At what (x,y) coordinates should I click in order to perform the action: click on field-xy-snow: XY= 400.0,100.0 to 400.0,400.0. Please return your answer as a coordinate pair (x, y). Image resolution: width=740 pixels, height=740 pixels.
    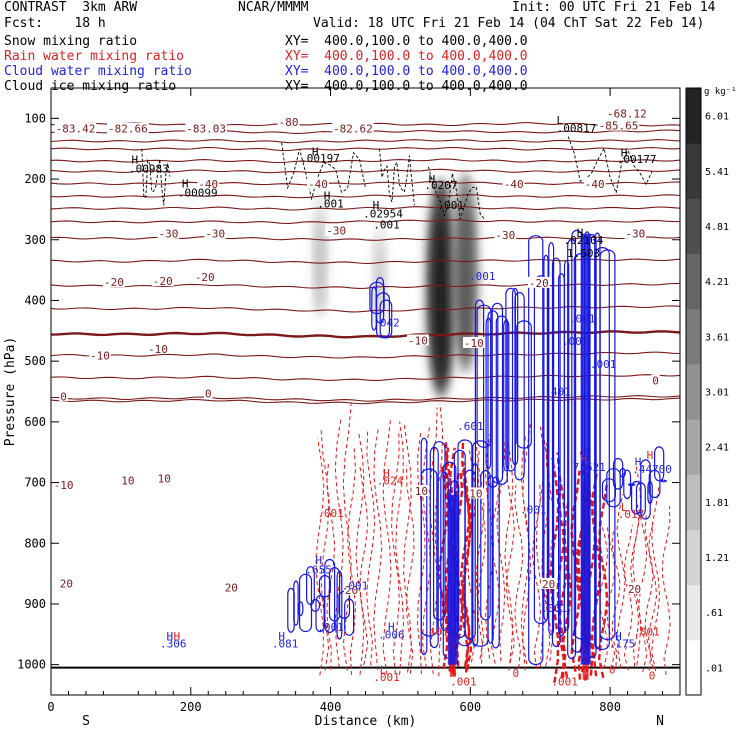
    Looking at the image, I should click on (406, 41).